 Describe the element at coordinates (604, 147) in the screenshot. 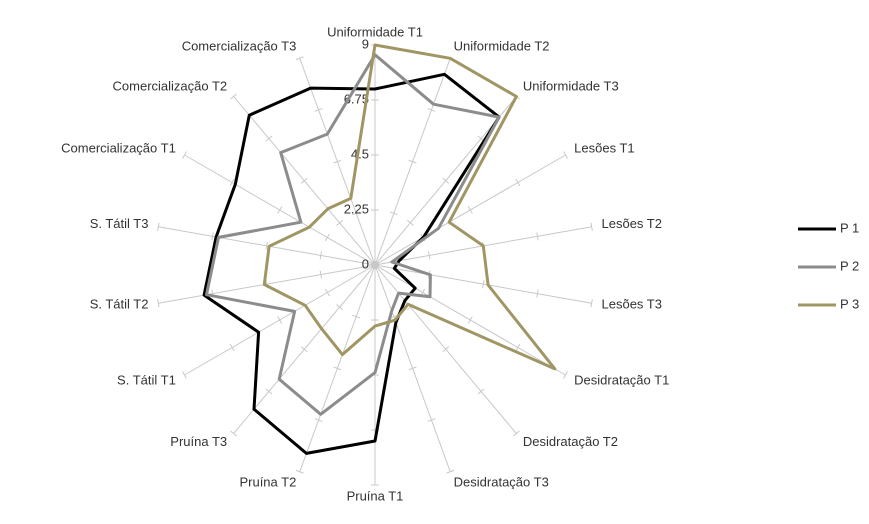

I see `axis-label: Lesões T1` at that location.